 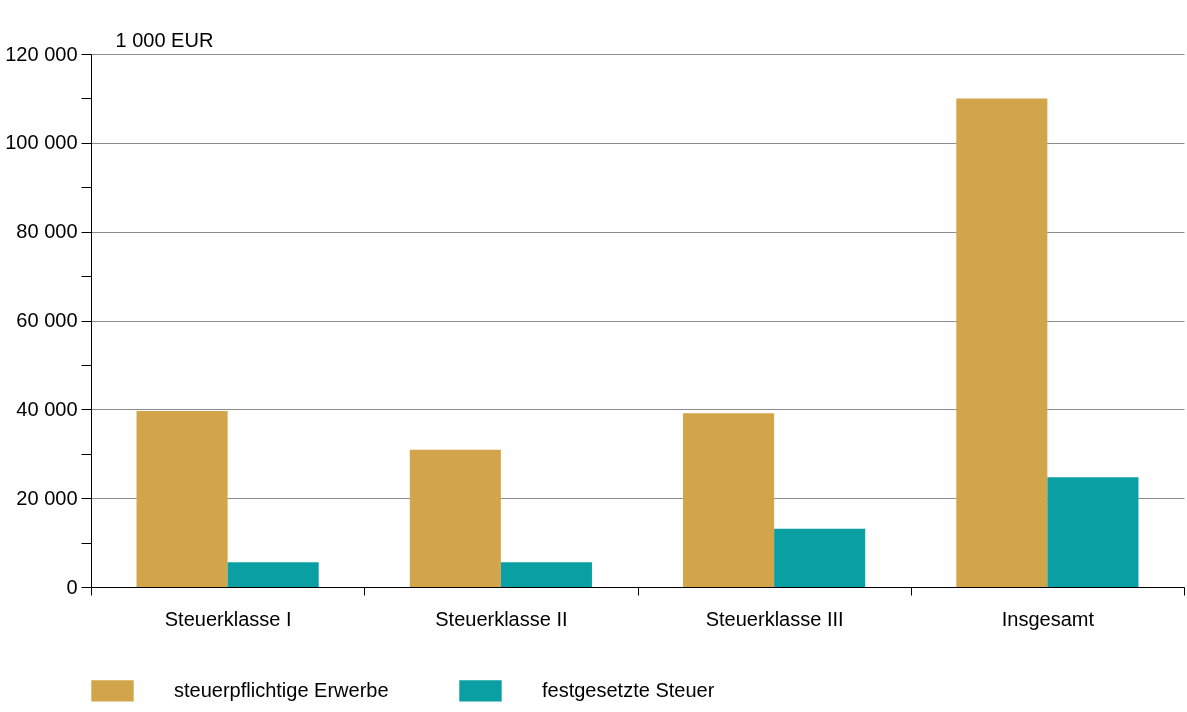 I want to click on y-tick-label: 120 000, so click(x=41, y=53).